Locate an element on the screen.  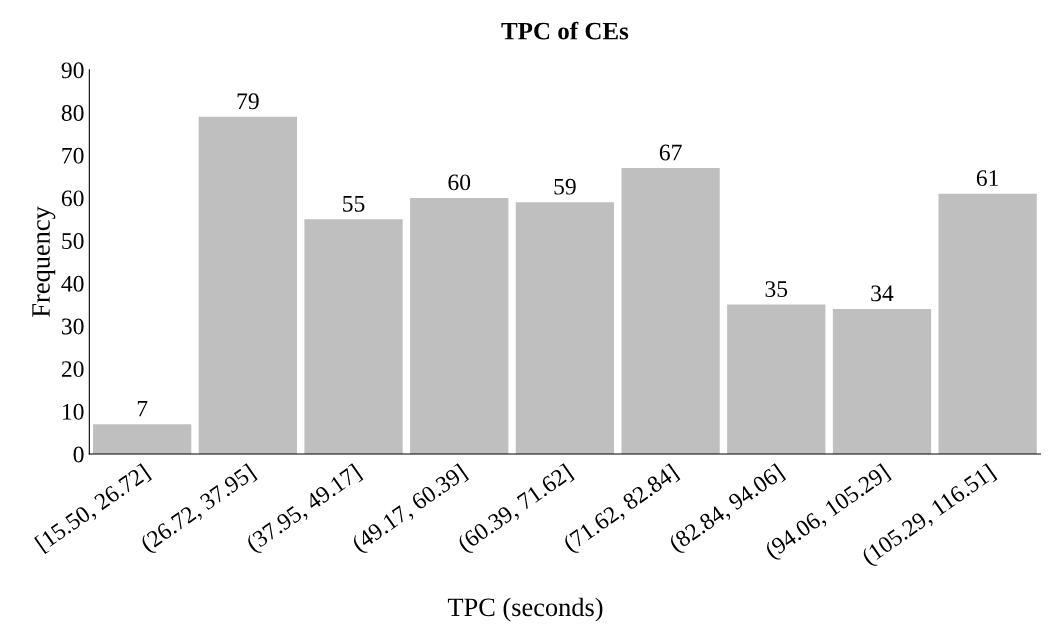
data-label: 79 is located at coordinates (248, 101).